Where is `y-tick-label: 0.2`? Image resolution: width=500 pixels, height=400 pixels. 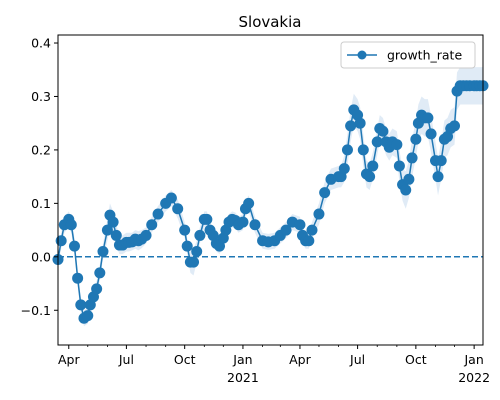
y-tick-label: 0.2 is located at coordinates (41, 149).